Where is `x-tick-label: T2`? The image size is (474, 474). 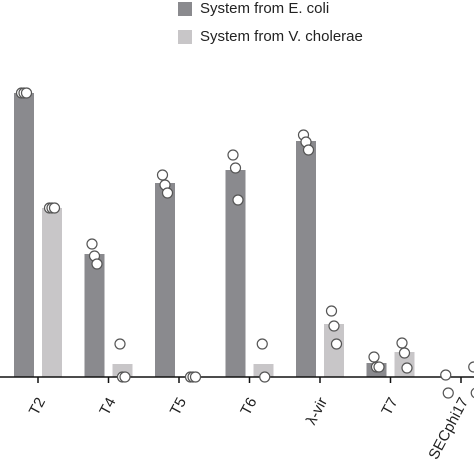
x-tick-label: T2 is located at coordinates (37, 406).